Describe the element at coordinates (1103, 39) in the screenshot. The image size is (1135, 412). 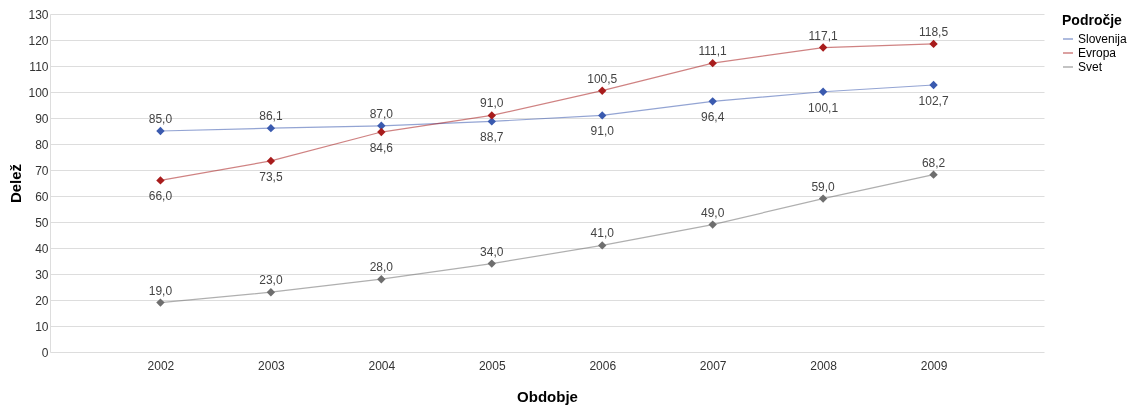
I see `legend-label: Slovenija` at that location.